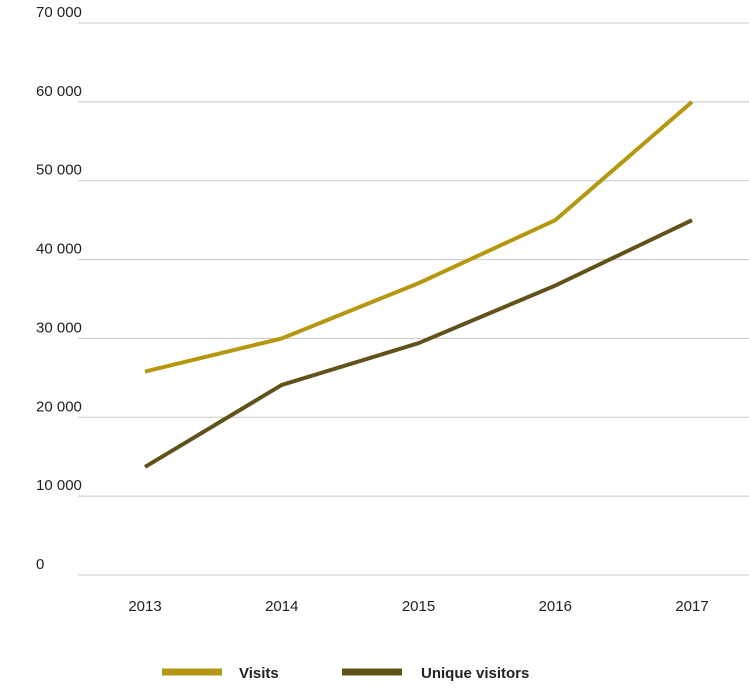  I want to click on y-tick-label: 50 000, so click(59, 170).